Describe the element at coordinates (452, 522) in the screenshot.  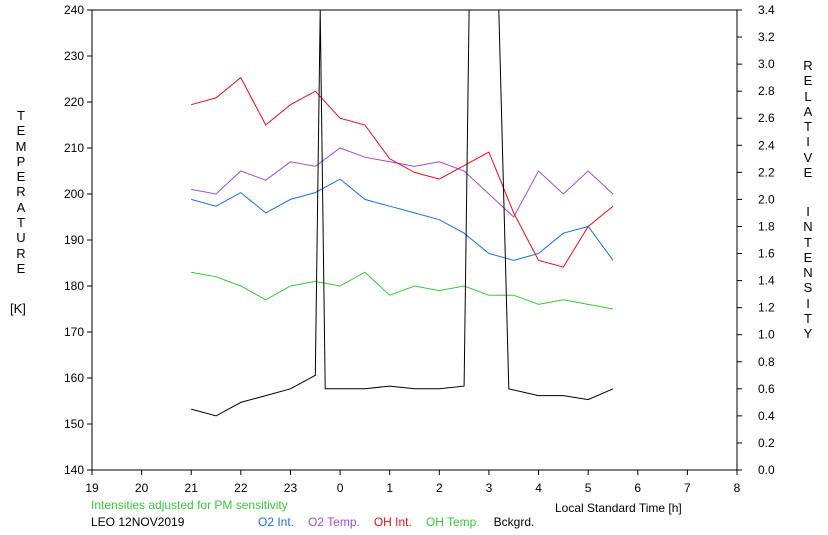
I see `legend-item: OH Temp.` at that location.